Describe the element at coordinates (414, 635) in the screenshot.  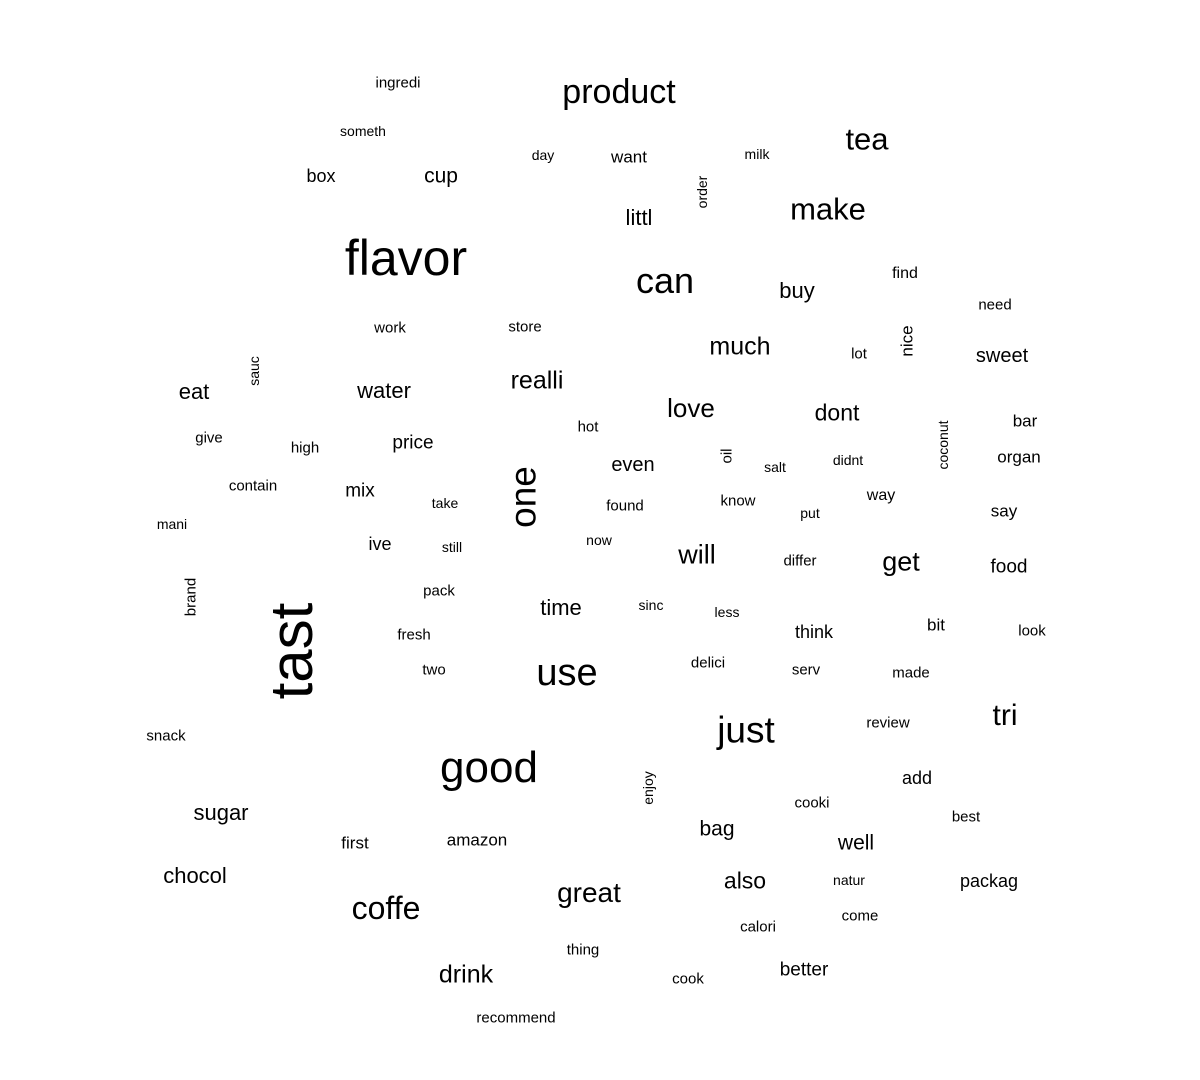
I see `word-fresh: fresh` at that location.